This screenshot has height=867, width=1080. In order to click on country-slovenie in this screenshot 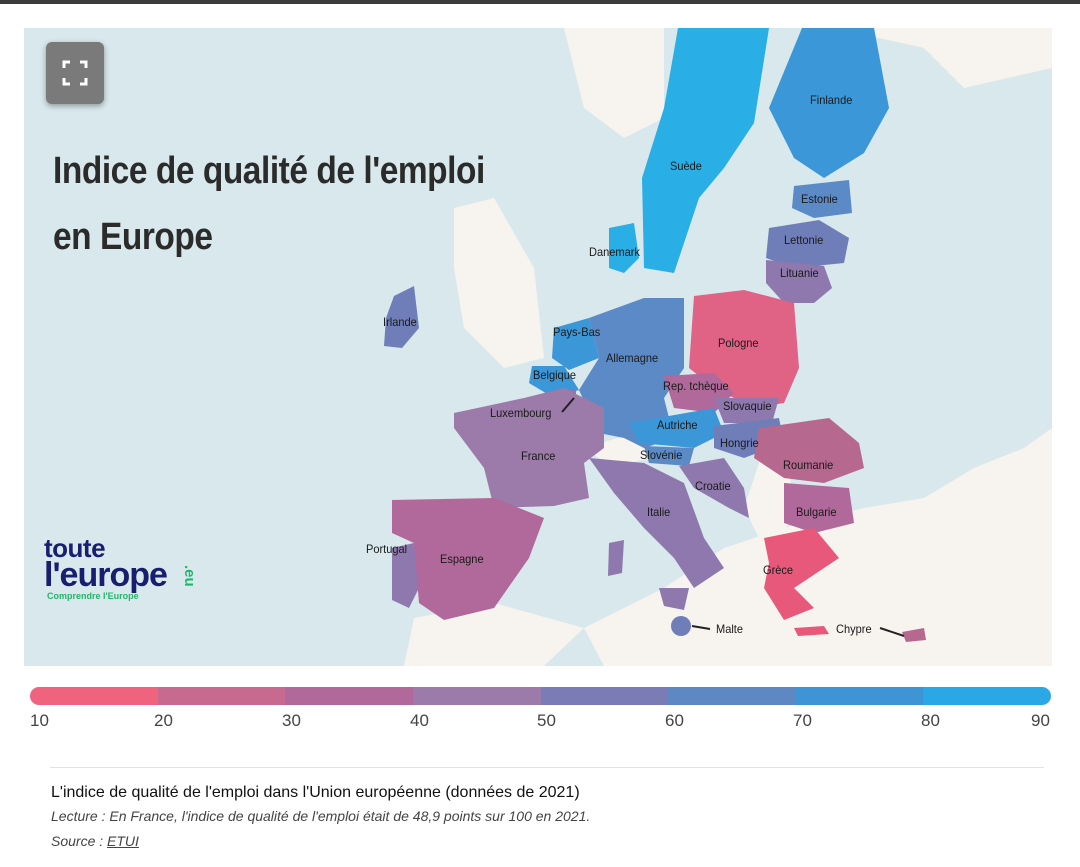, I will do `click(669, 456)`.